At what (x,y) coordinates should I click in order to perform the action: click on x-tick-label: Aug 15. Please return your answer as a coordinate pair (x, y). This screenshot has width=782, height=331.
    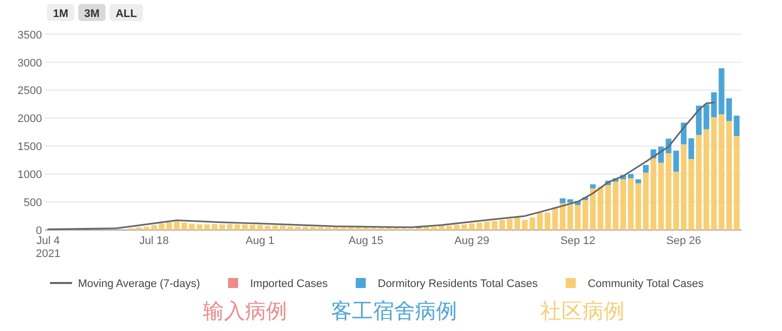
    Looking at the image, I should click on (366, 241).